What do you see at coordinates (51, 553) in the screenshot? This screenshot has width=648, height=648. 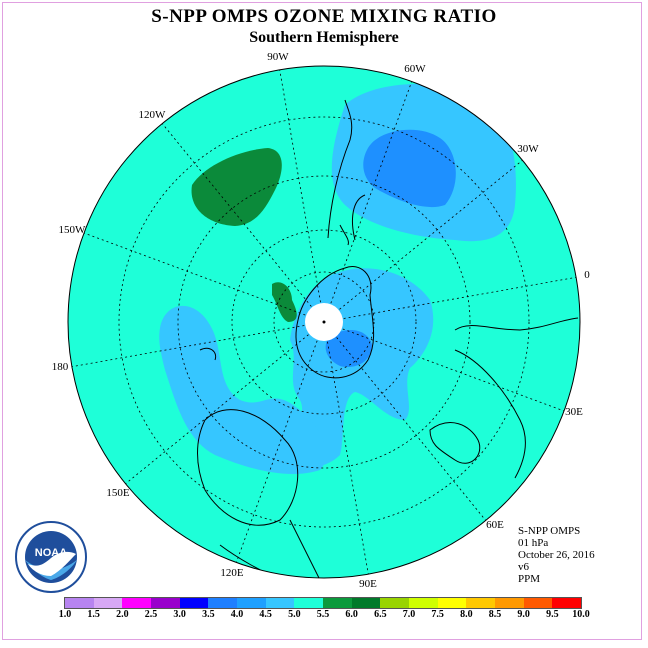 I see `logo-text: NOAA` at bounding box center [51, 553].